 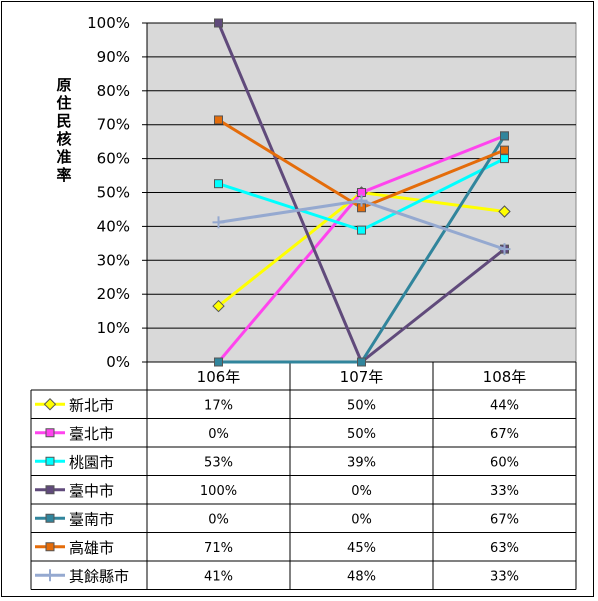 What do you see at coordinates (64, 130) in the screenshot?
I see `y-axis-label: 原住民核准率` at bounding box center [64, 130].